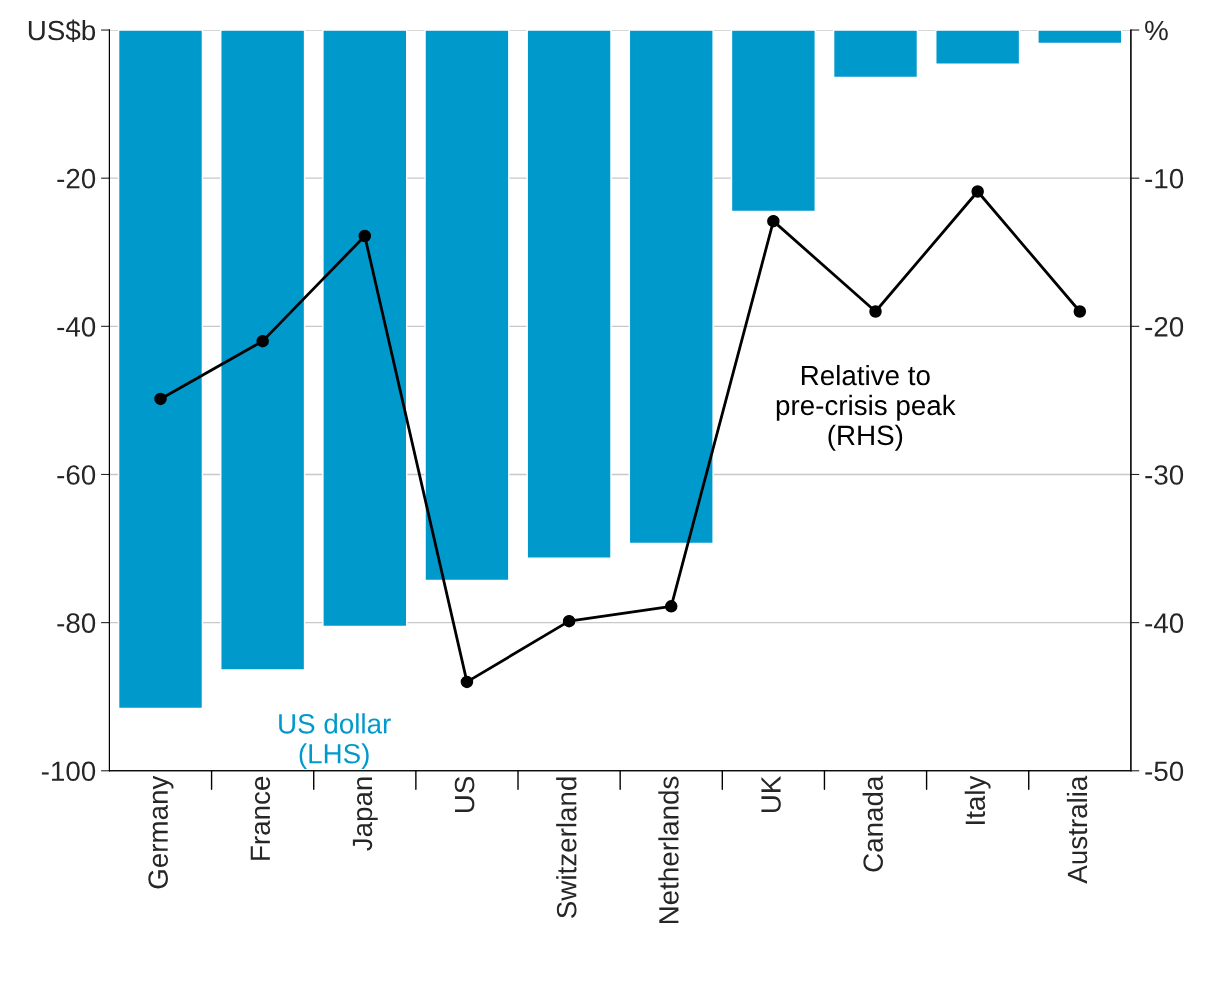 The image size is (1216, 1001). Describe the element at coordinates (1164, 771) in the screenshot. I see `y2-tick-label: -50` at that location.